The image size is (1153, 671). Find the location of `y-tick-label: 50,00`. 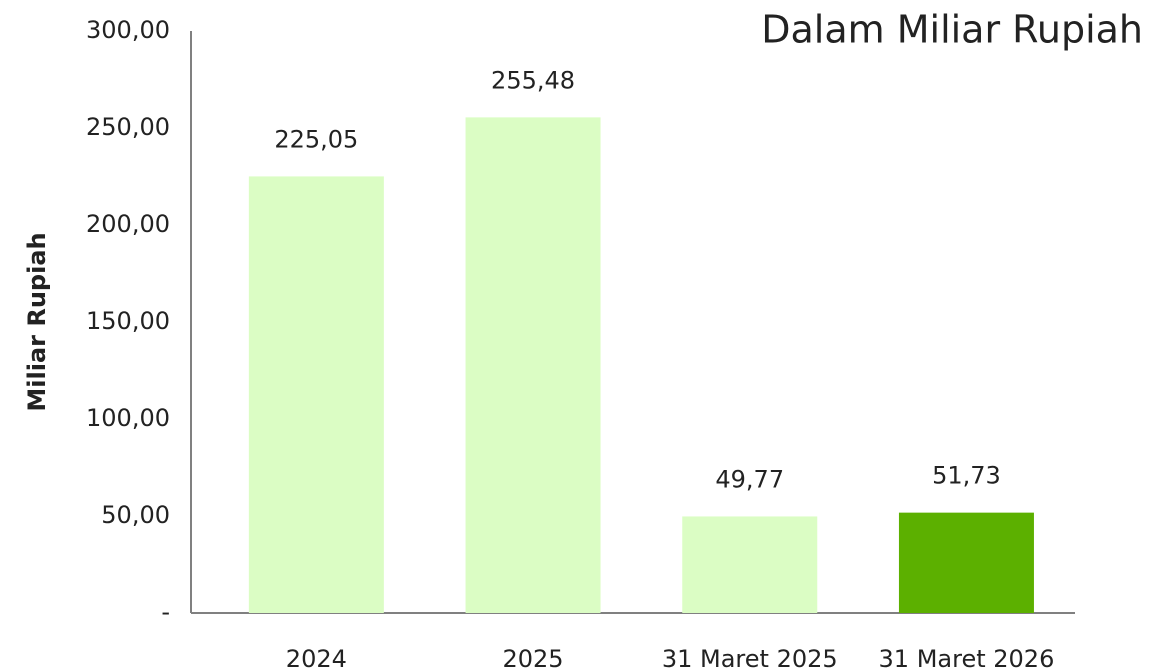

y-tick-label: 50,00 is located at coordinates (135, 515).